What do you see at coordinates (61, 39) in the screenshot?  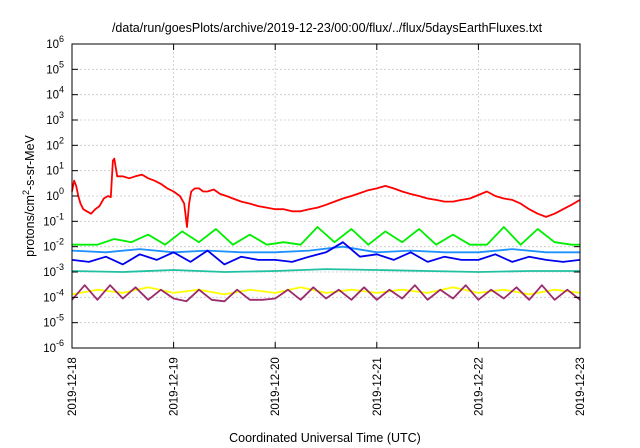 I see `y-tick-exponent: 6` at bounding box center [61, 39].